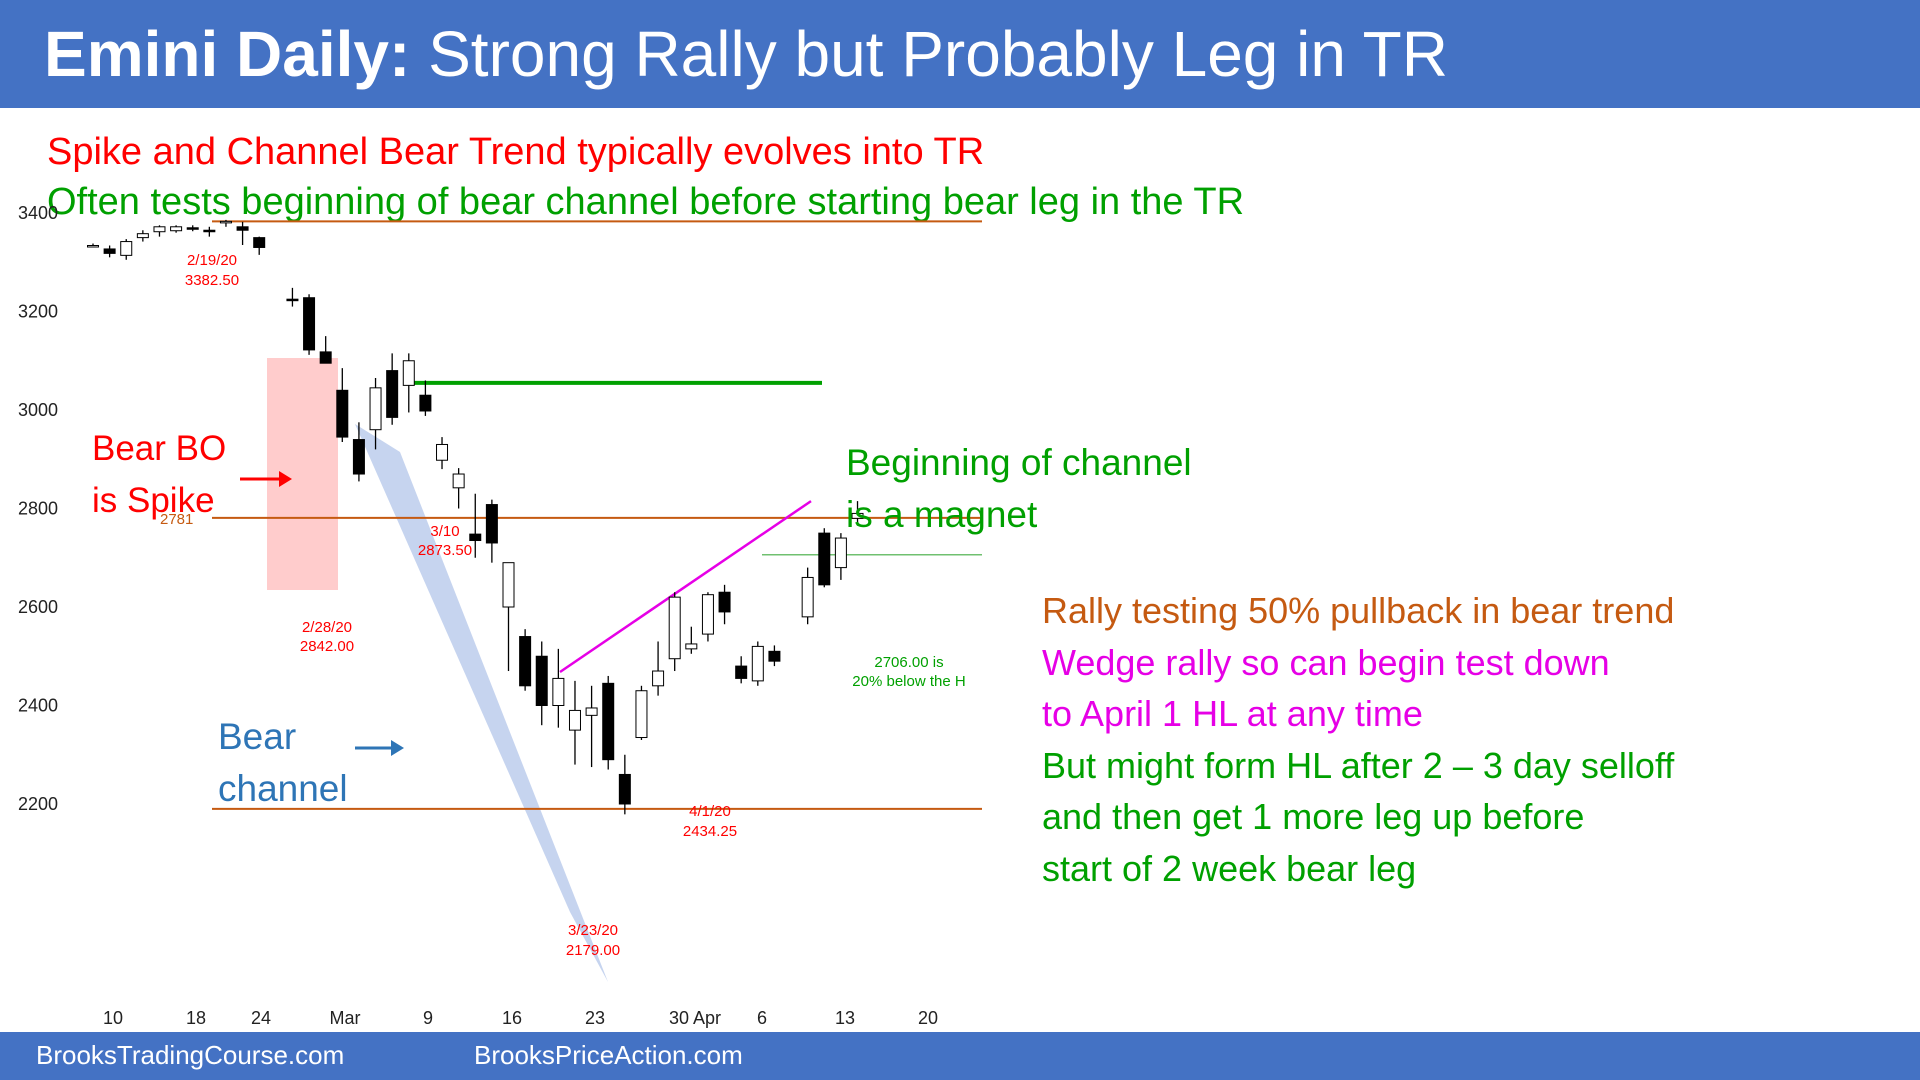 This screenshot has width=1920, height=1080. What do you see at coordinates (38, 607) in the screenshot?
I see `y-tick-2600: 2600` at bounding box center [38, 607].